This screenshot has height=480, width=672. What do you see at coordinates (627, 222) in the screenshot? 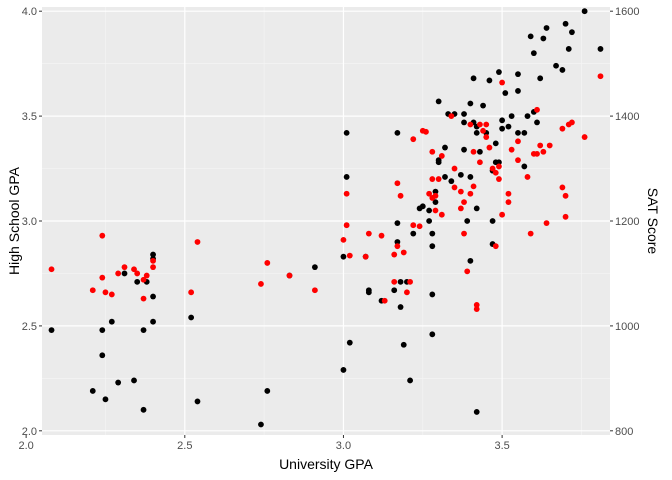
I see `y2-tick-label: 1200` at bounding box center [627, 222].